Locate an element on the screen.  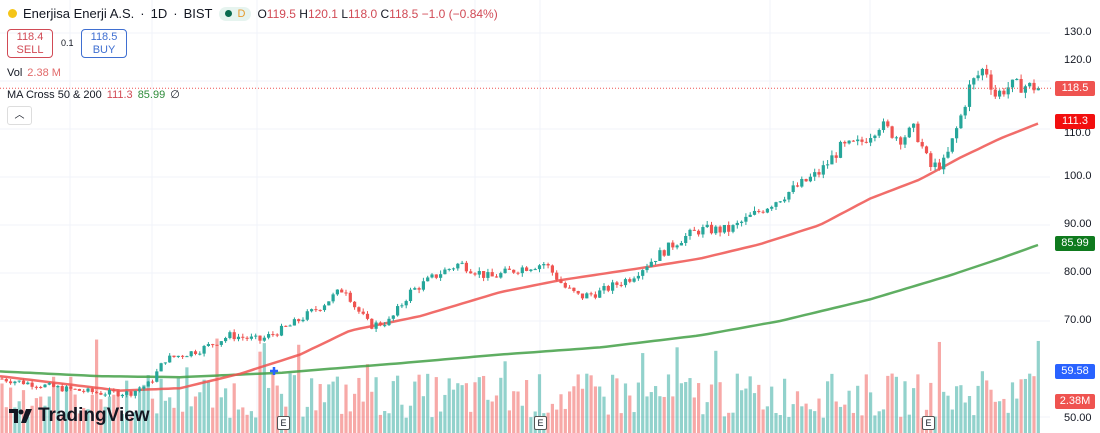
symbol-name: Enerjisa Enerji A.S. is located at coordinates (79, 13).